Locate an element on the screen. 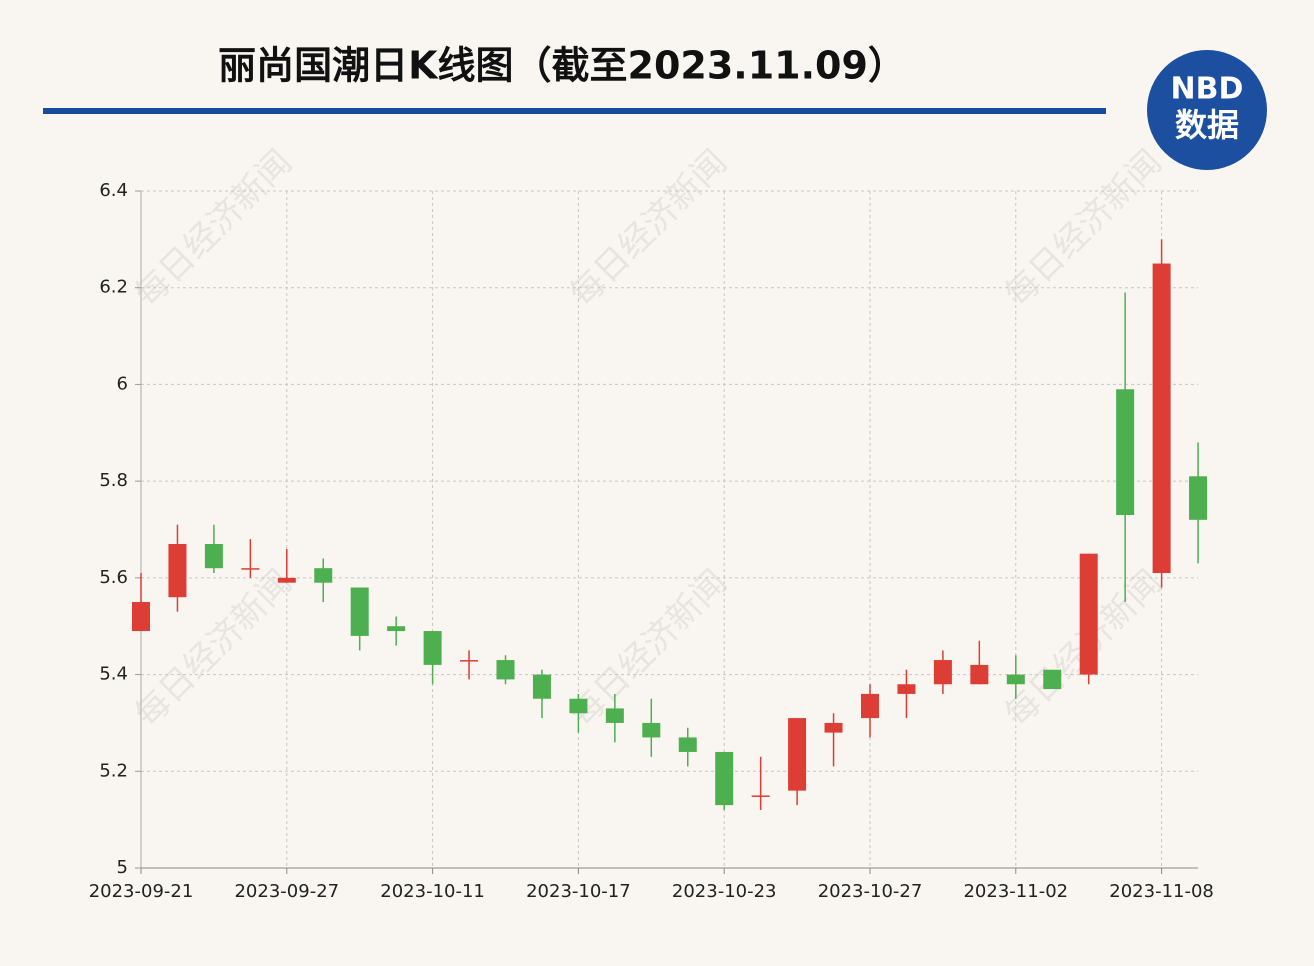 The width and height of the screenshot is (1314, 966). y-tick-label: 5 is located at coordinates (122, 867).